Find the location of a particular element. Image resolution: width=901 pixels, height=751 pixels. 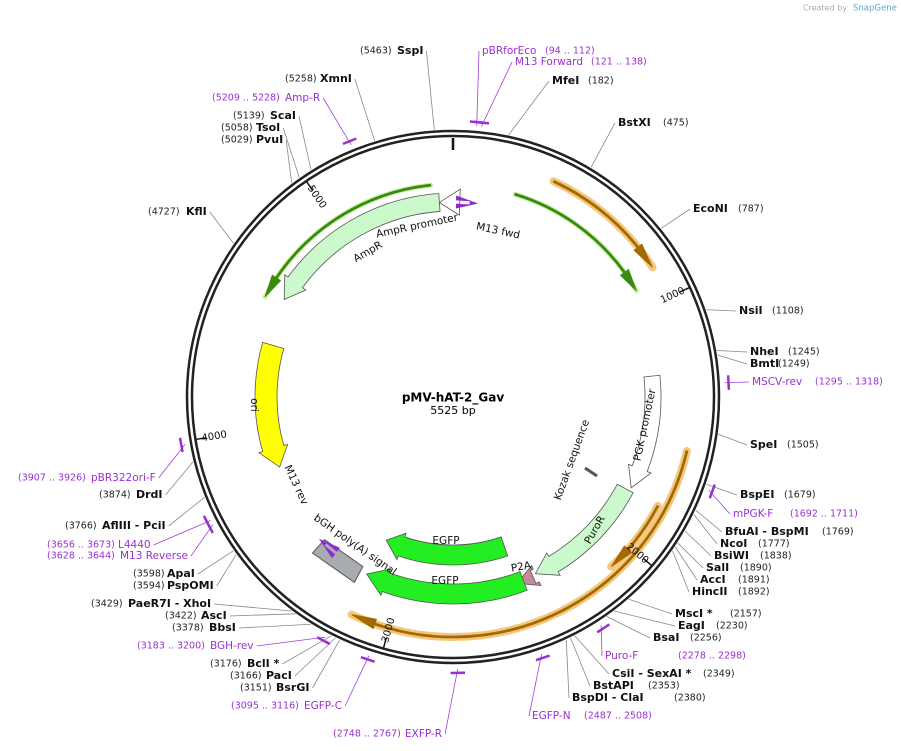

site-name: BfuAI - BspMI is located at coordinates (767, 531).